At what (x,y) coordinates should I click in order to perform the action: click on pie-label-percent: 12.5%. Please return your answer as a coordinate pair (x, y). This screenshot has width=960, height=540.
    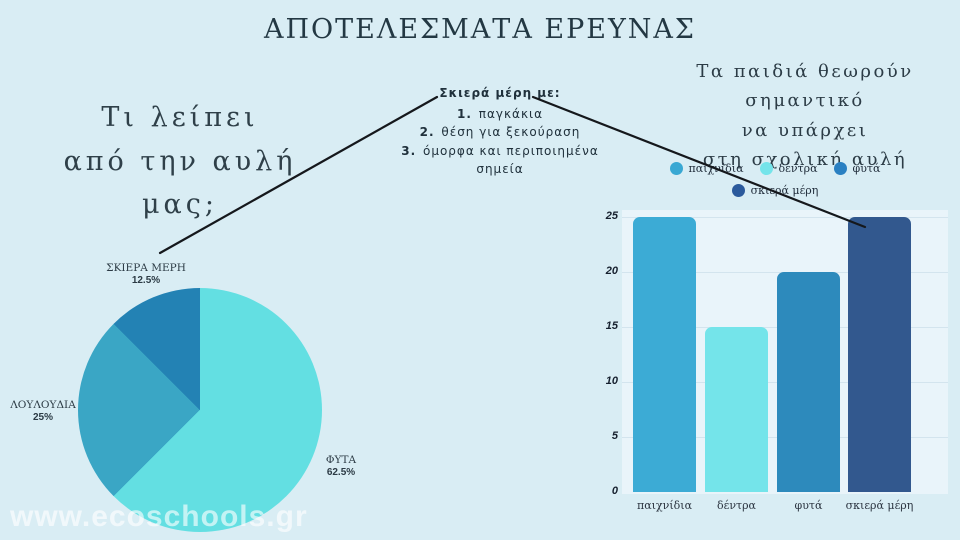
    Looking at the image, I should click on (146, 281).